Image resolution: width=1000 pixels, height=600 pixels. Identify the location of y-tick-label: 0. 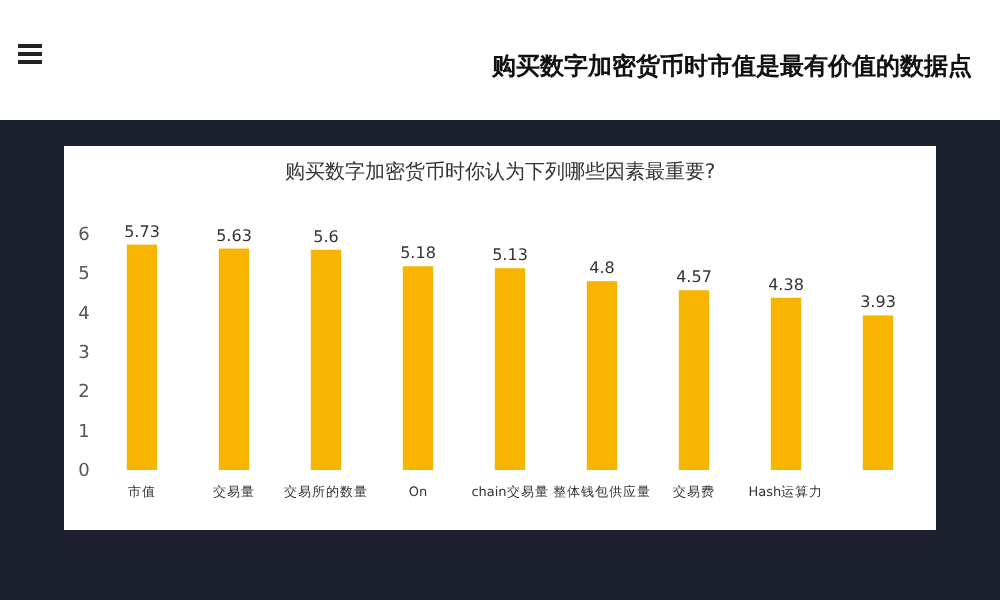
(84, 472).